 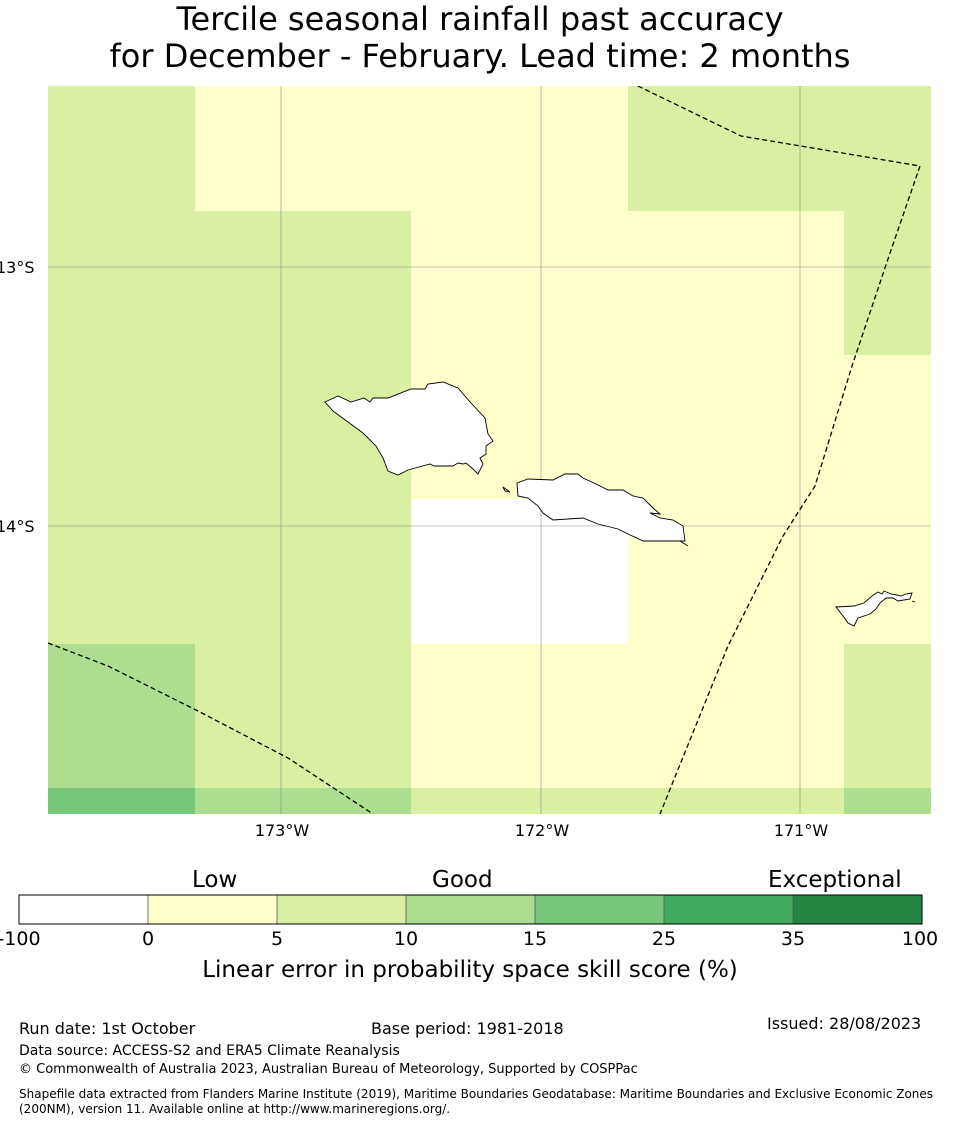 I want to click on lat-label-13s: 13°S, so click(x=17, y=267).